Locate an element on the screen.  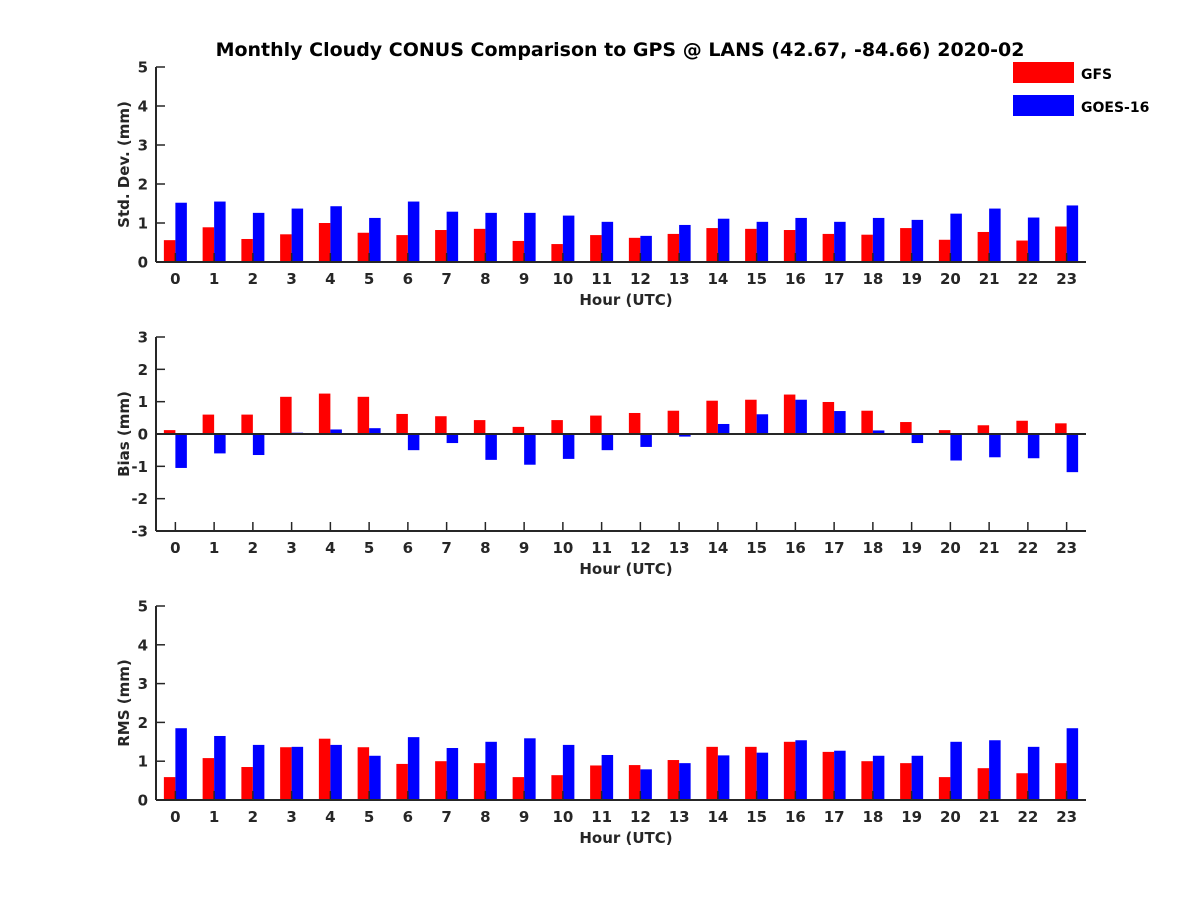
x-tick-label-std-dev-0: 0 is located at coordinates (175, 279).